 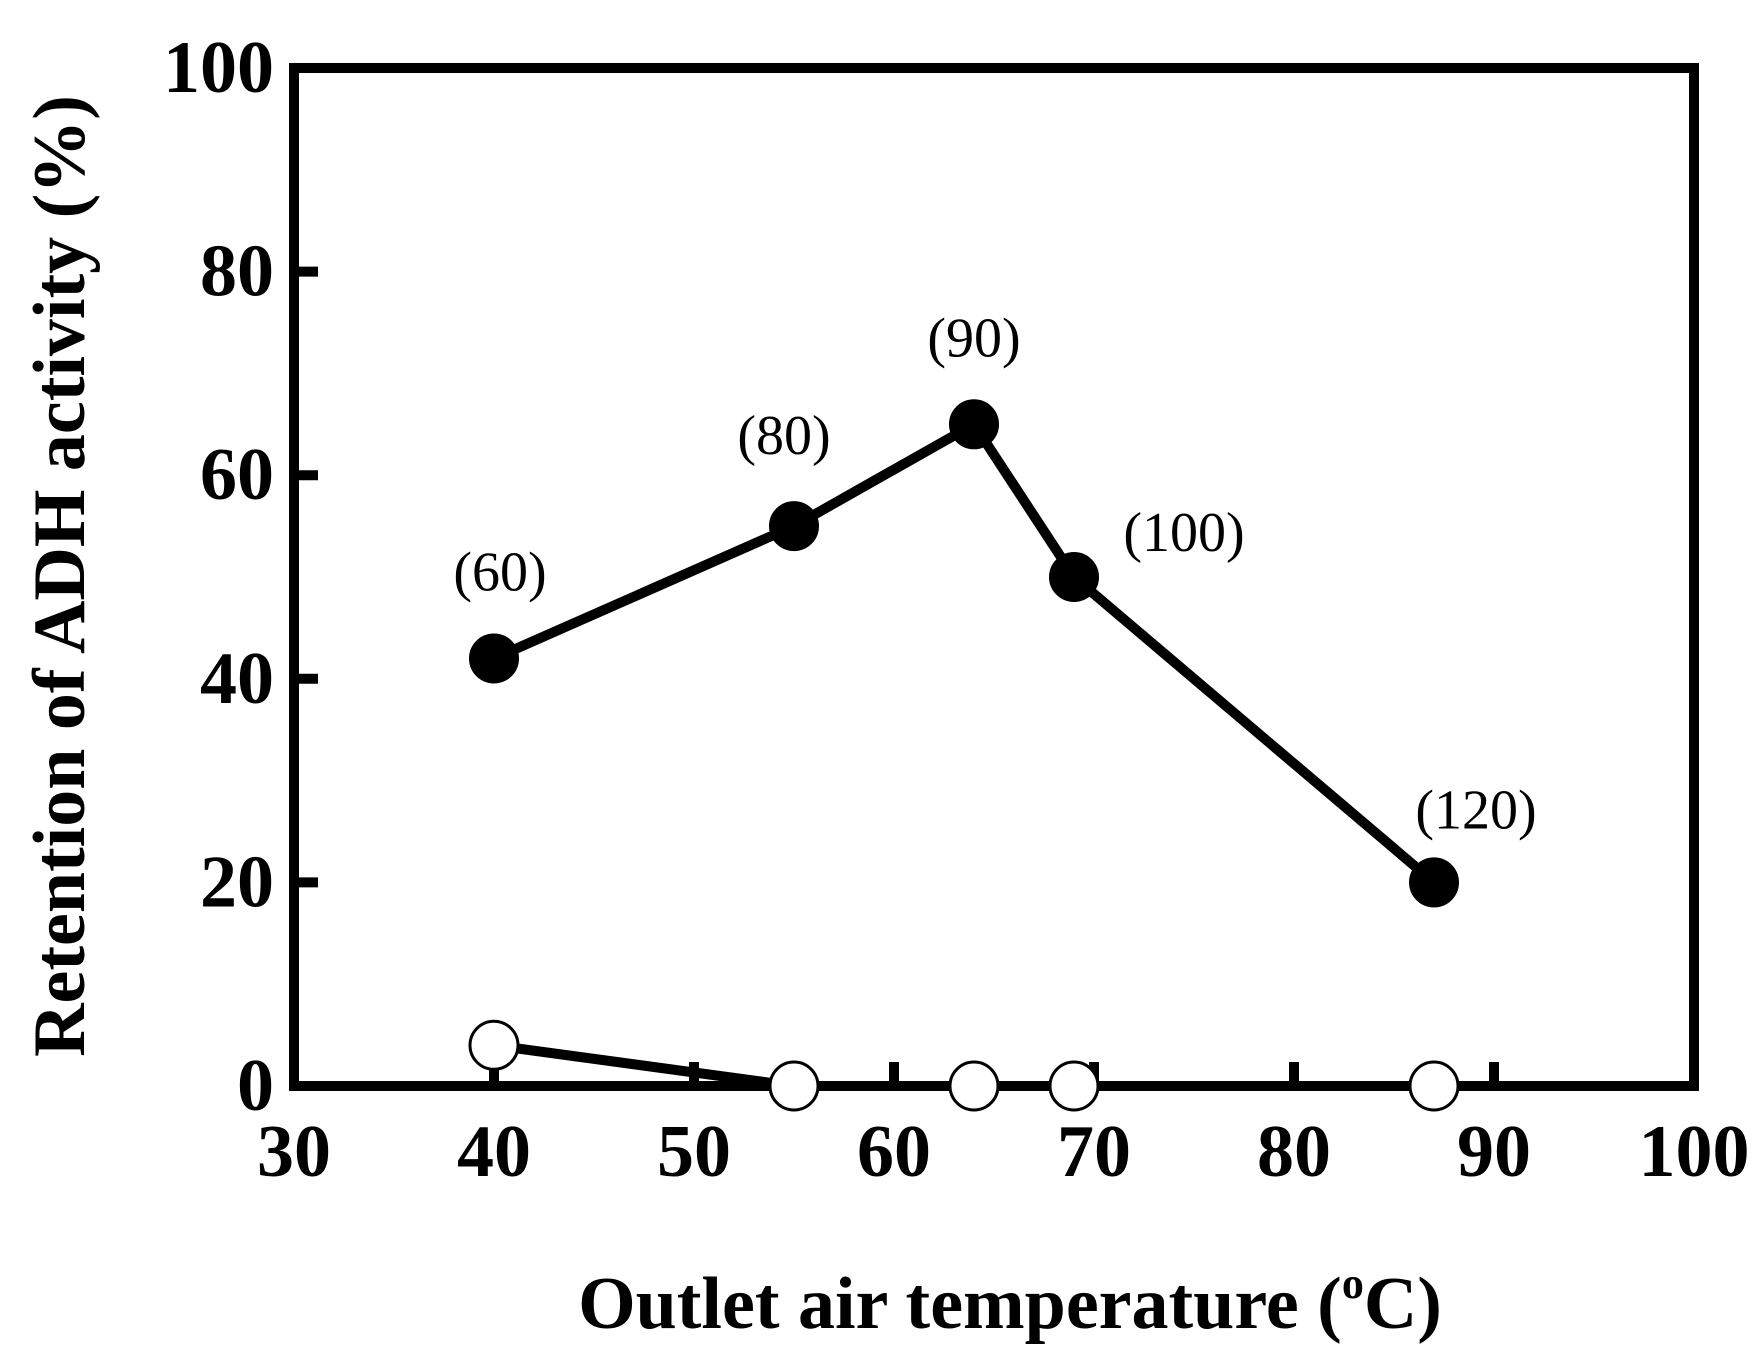 What do you see at coordinates (783, 436) in the screenshot?
I see `data-point-label: (80)` at bounding box center [783, 436].